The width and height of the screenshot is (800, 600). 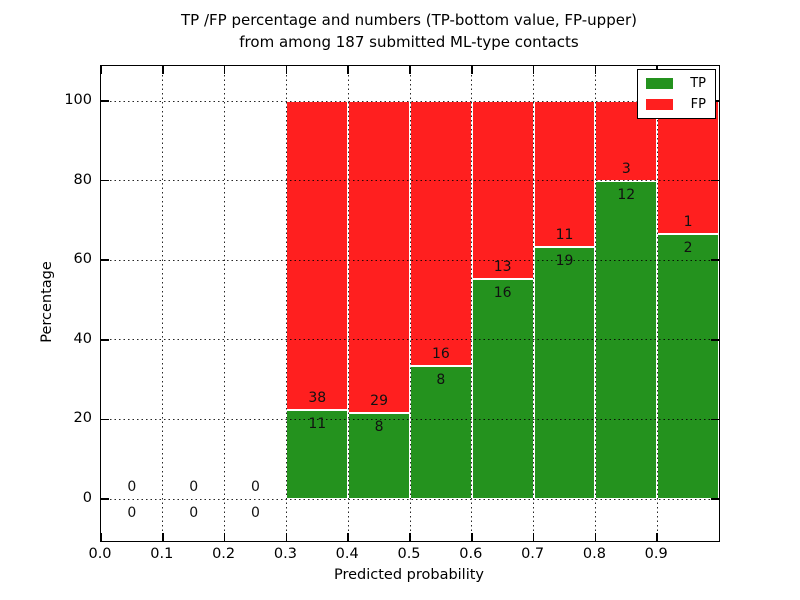 I want to click on fp-count-label: 11, so click(x=564, y=235).